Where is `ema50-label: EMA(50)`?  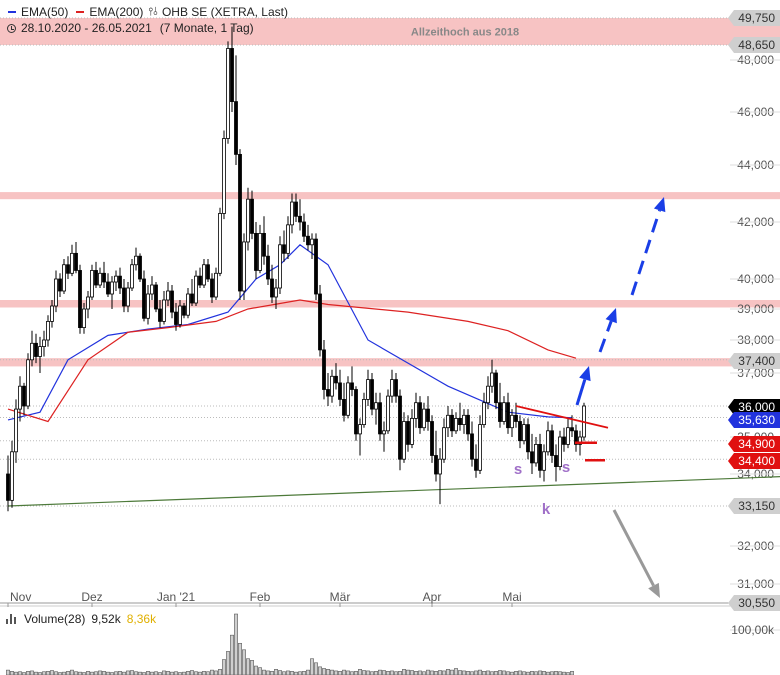 ema50-label: EMA(50) is located at coordinates (45, 12).